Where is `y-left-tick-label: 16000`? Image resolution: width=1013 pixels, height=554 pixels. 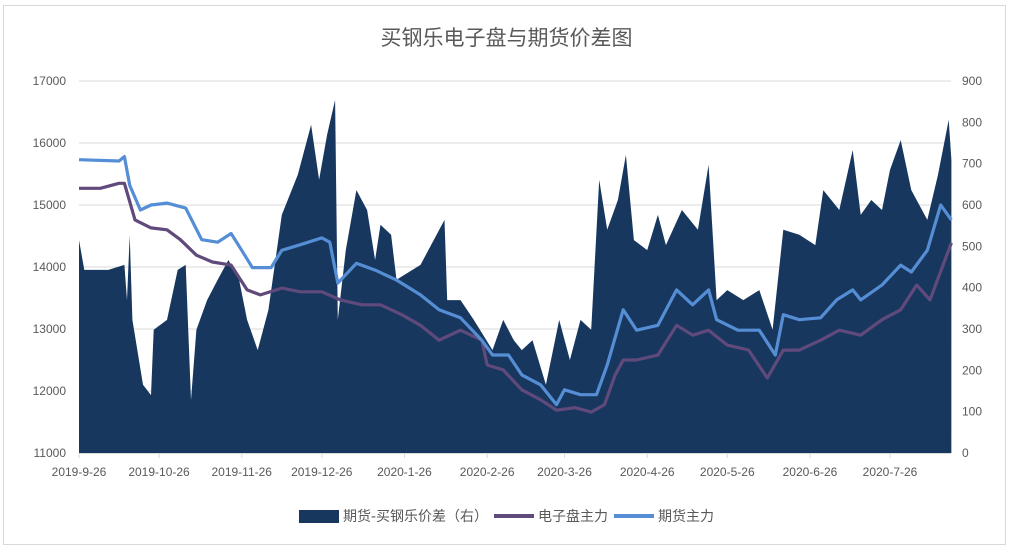
y-left-tick-label: 16000 is located at coordinates (50, 143).